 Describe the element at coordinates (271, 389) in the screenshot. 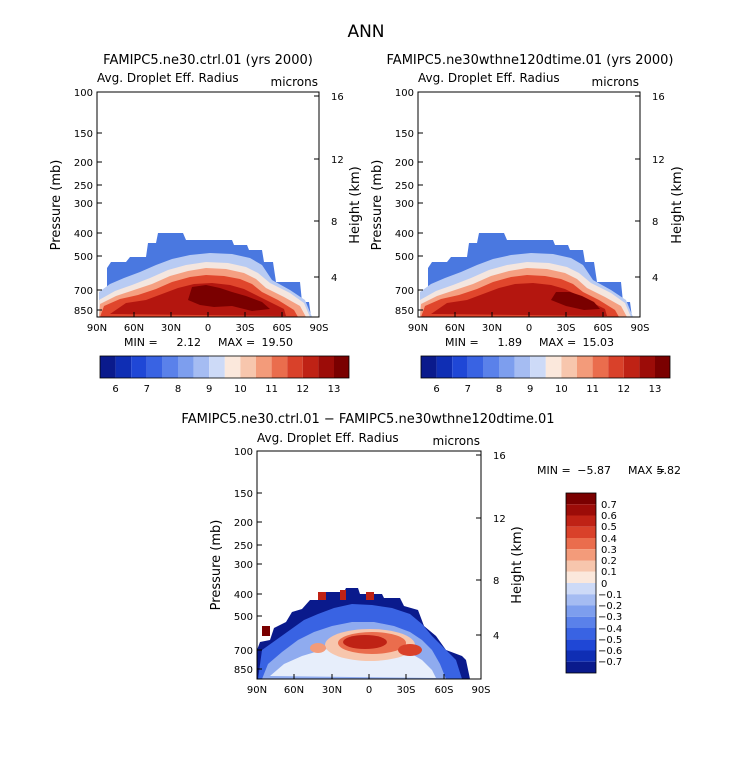

I see `colorbar-label: 11` at that location.